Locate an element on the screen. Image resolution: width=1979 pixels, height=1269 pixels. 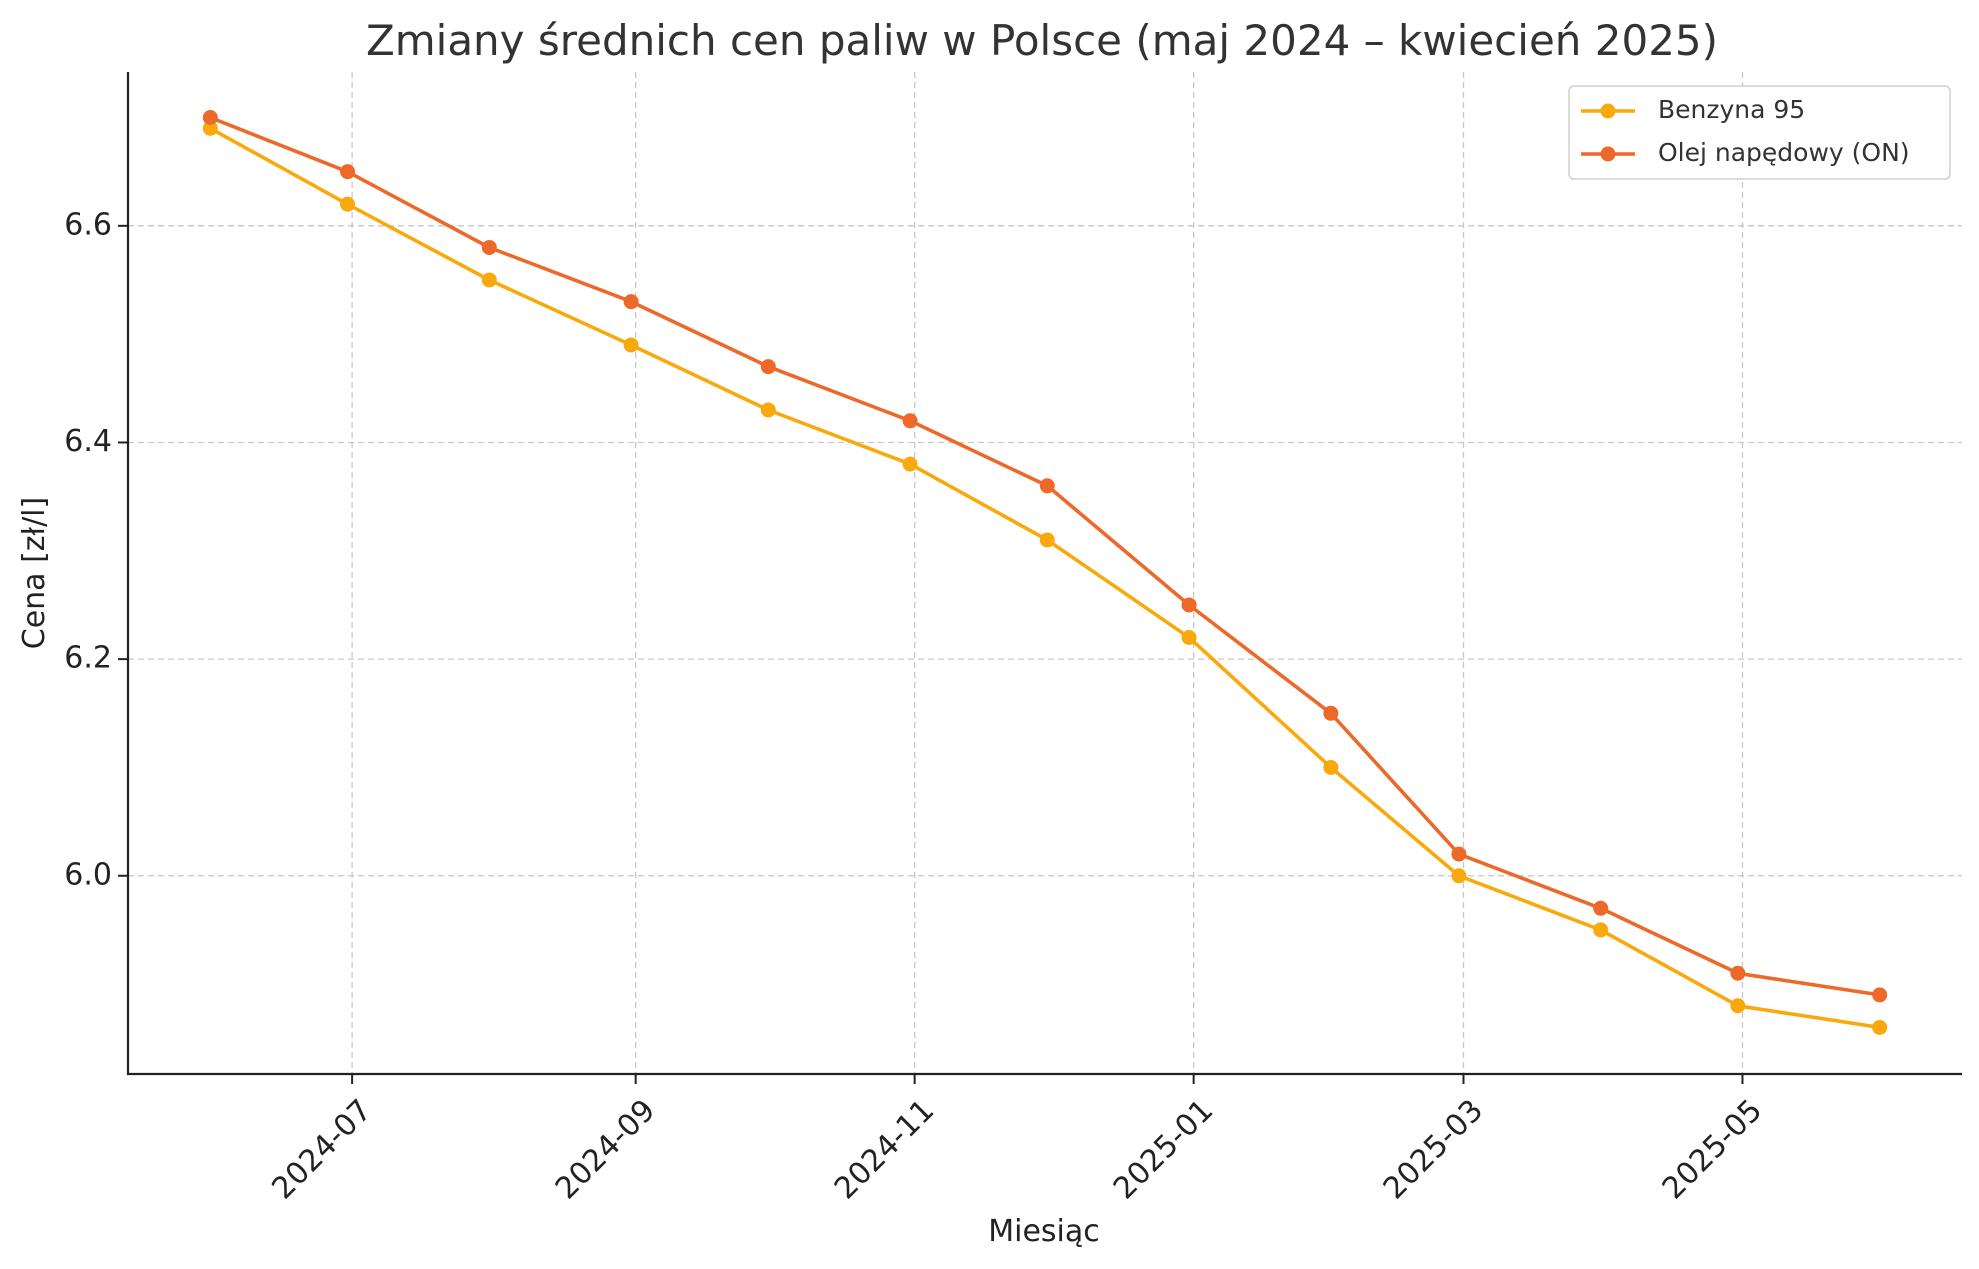
legend-label: Benzyna 95 is located at coordinates (1731, 109).